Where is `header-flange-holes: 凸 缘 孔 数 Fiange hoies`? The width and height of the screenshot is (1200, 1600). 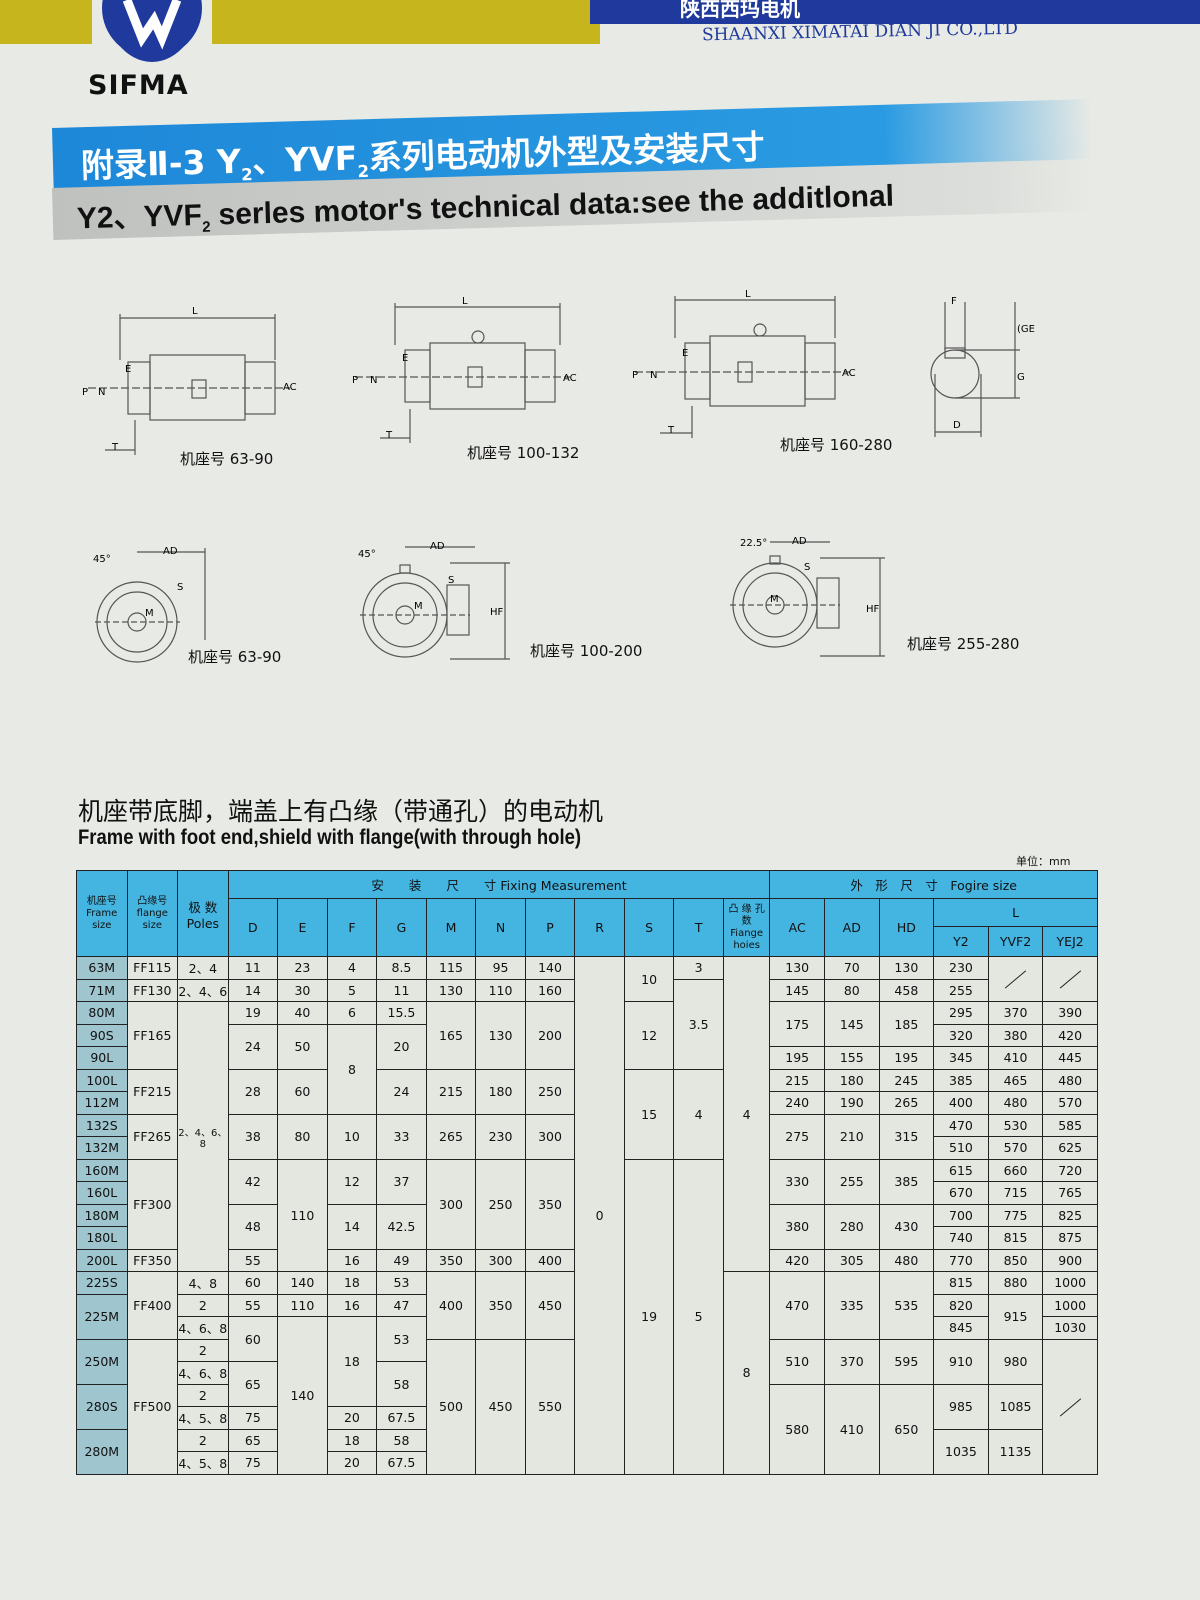 header-flange-holes: 凸 缘 孔 数 Fiange hoies is located at coordinates (746, 927).